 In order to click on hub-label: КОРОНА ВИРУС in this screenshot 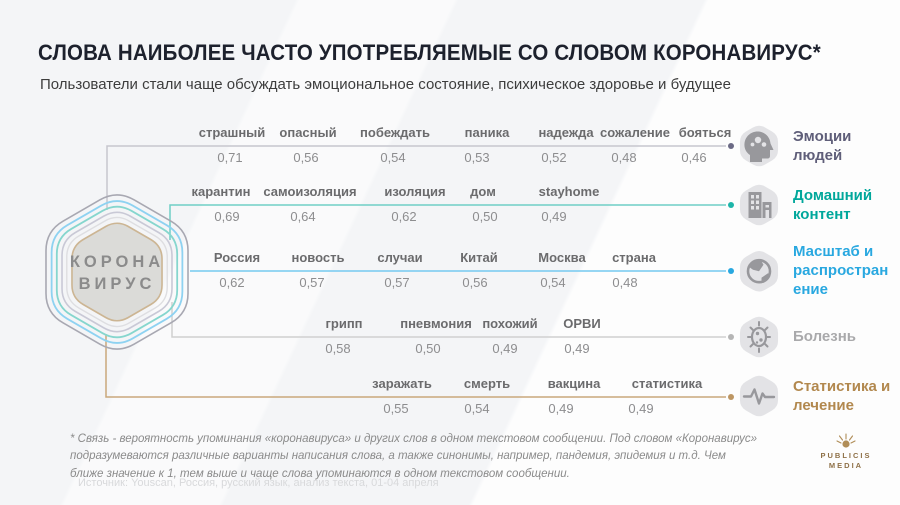, I will do `click(117, 273)`.